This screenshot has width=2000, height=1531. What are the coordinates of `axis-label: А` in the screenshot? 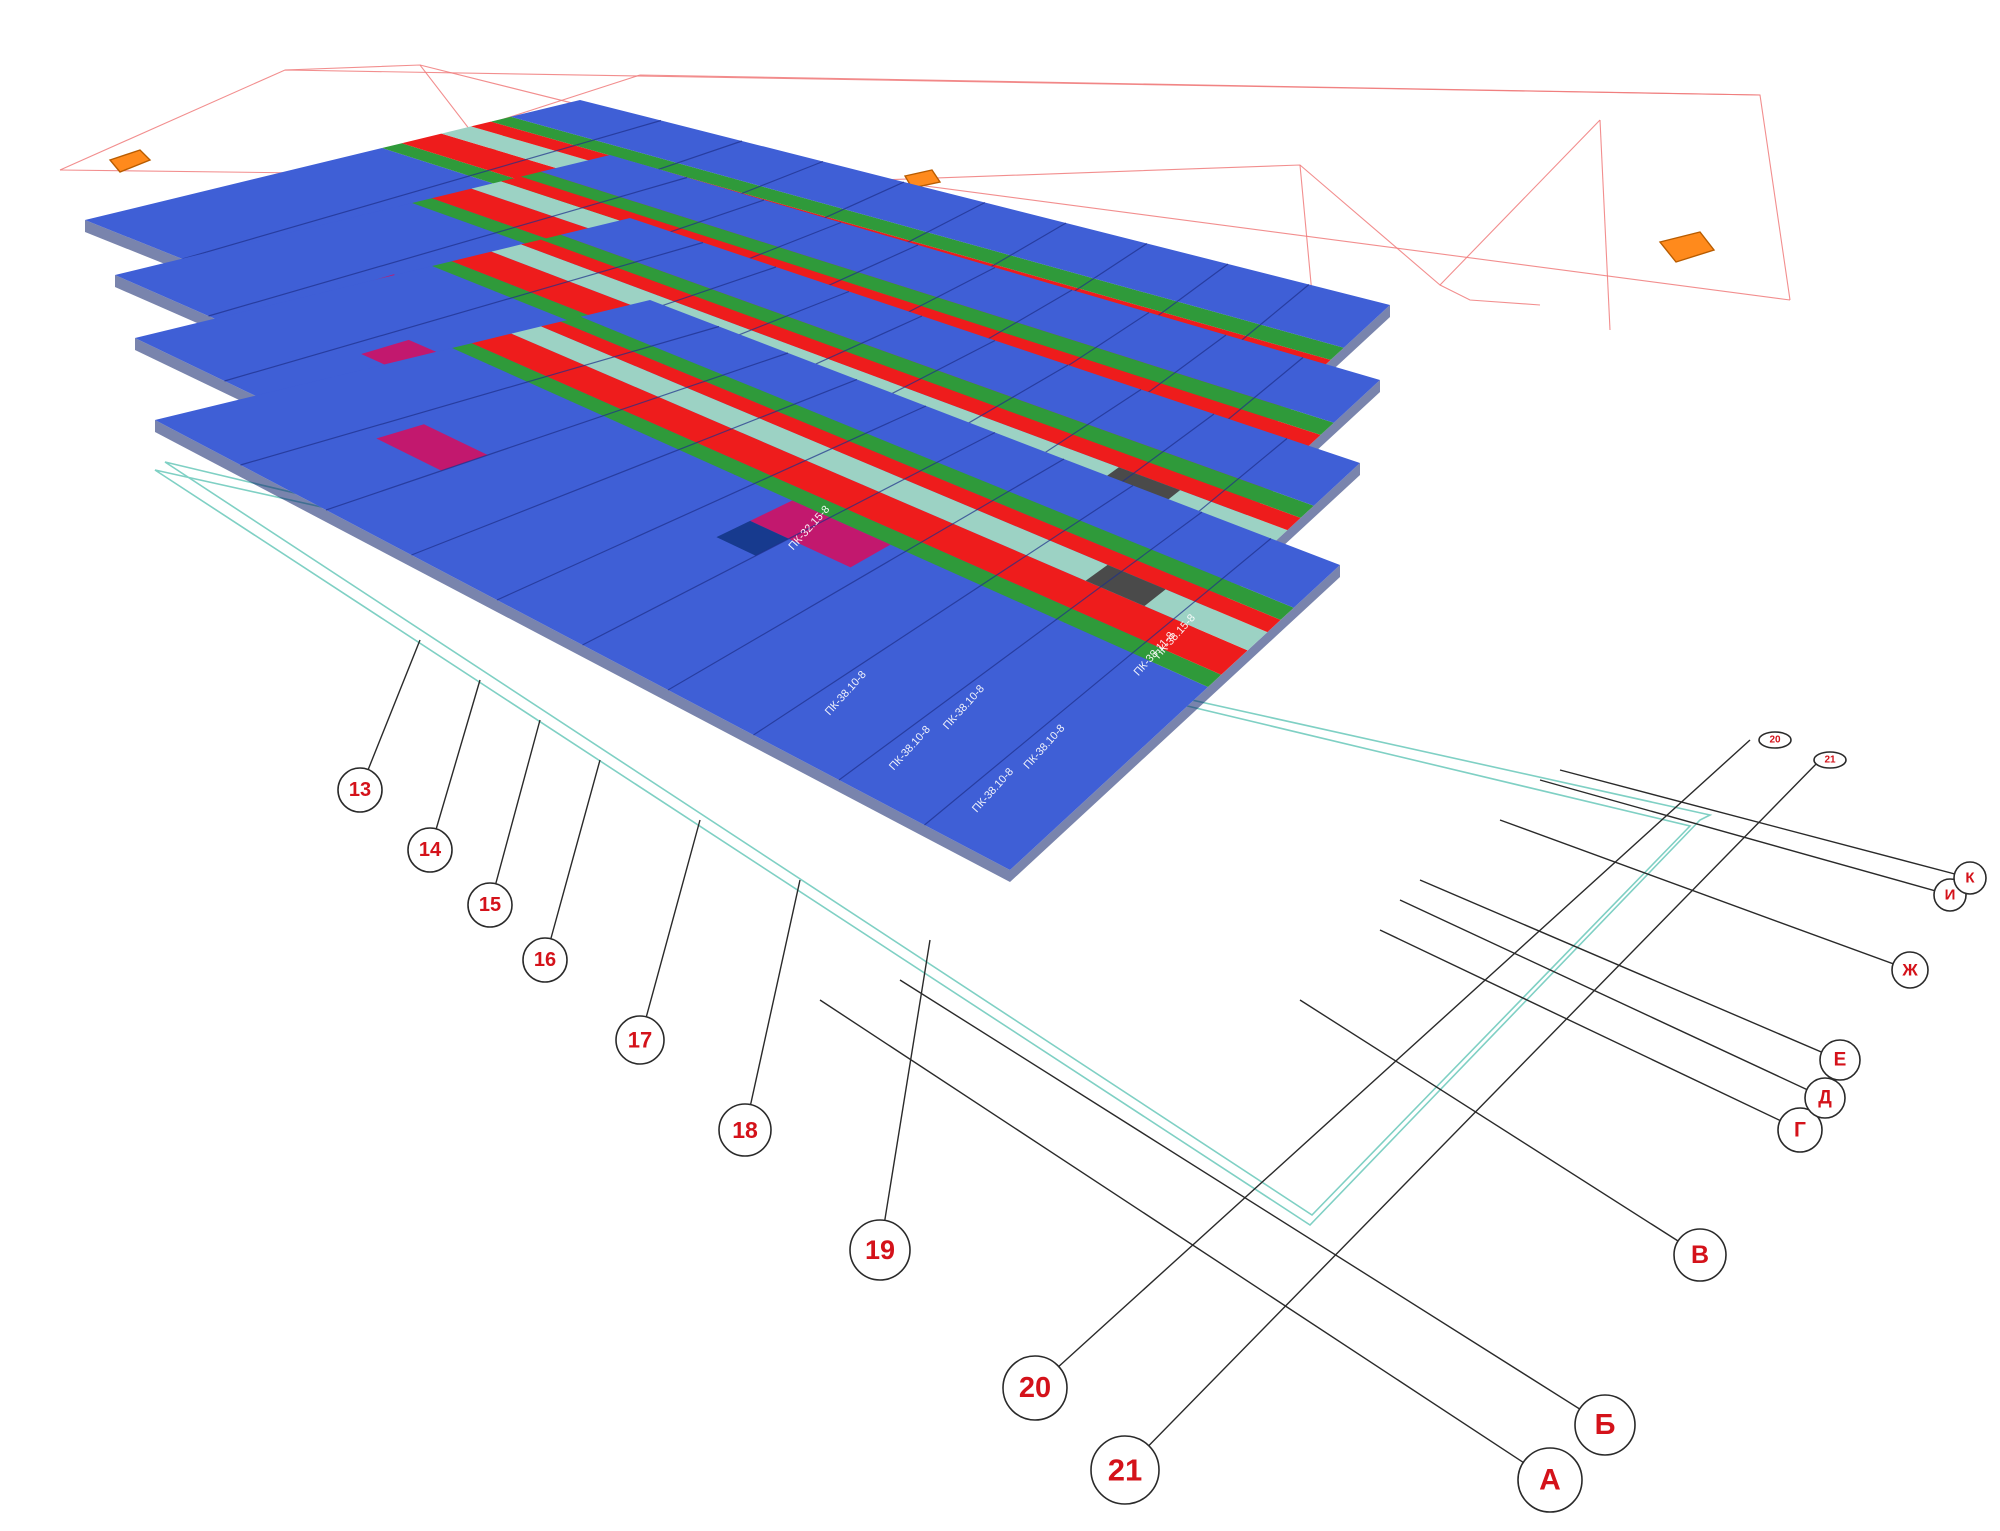 It's located at (1550, 1480).